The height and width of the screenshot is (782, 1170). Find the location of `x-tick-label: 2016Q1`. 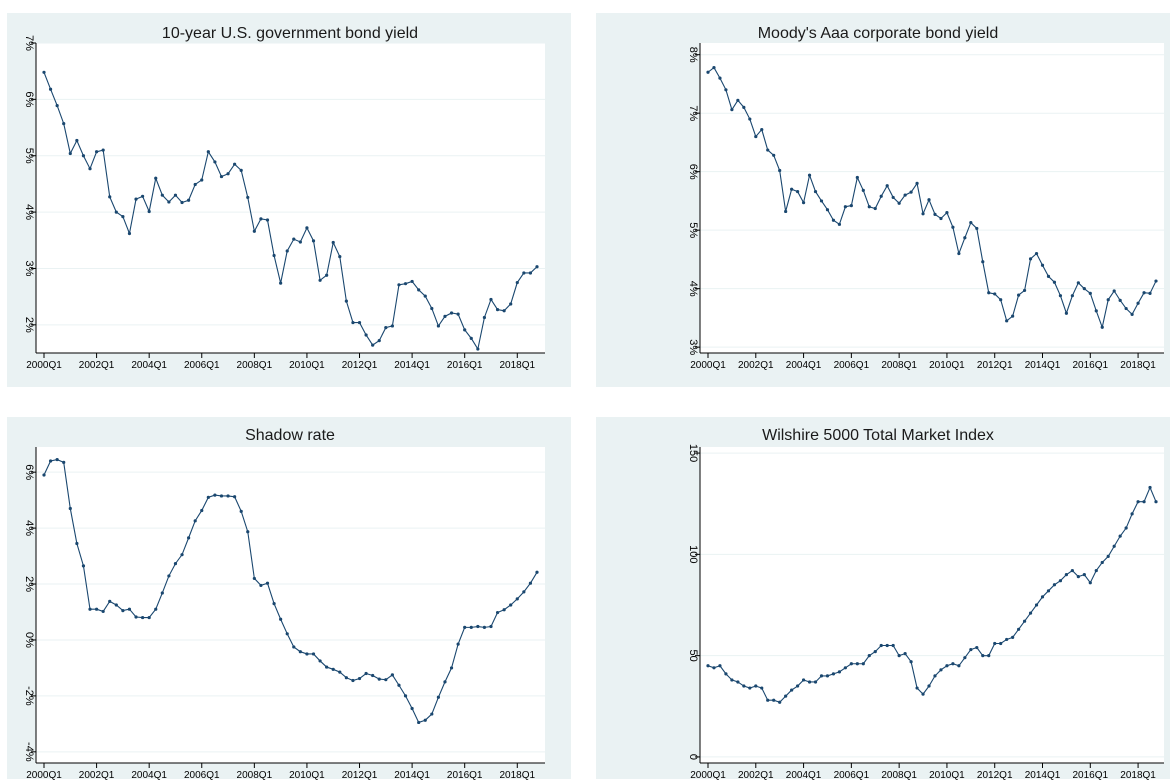

x-tick-label: 2016Q1 is located at coordinates (1090, 775).